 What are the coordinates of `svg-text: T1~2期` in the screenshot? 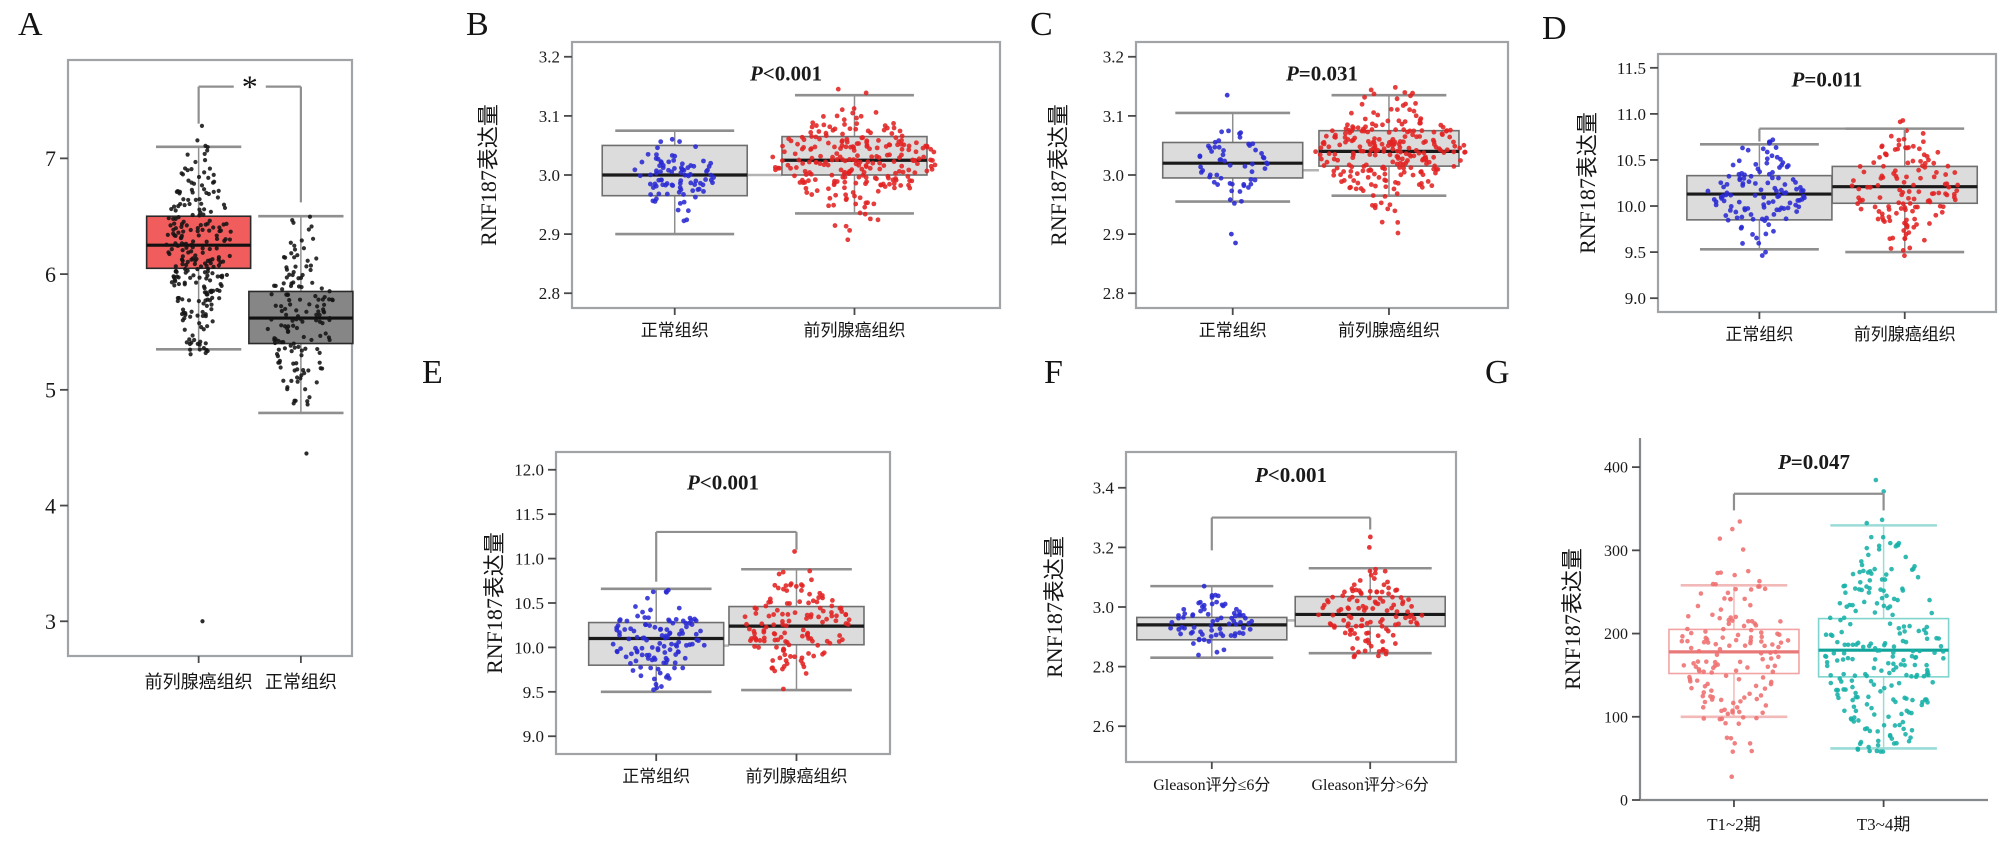 It's located at (1734, 824).